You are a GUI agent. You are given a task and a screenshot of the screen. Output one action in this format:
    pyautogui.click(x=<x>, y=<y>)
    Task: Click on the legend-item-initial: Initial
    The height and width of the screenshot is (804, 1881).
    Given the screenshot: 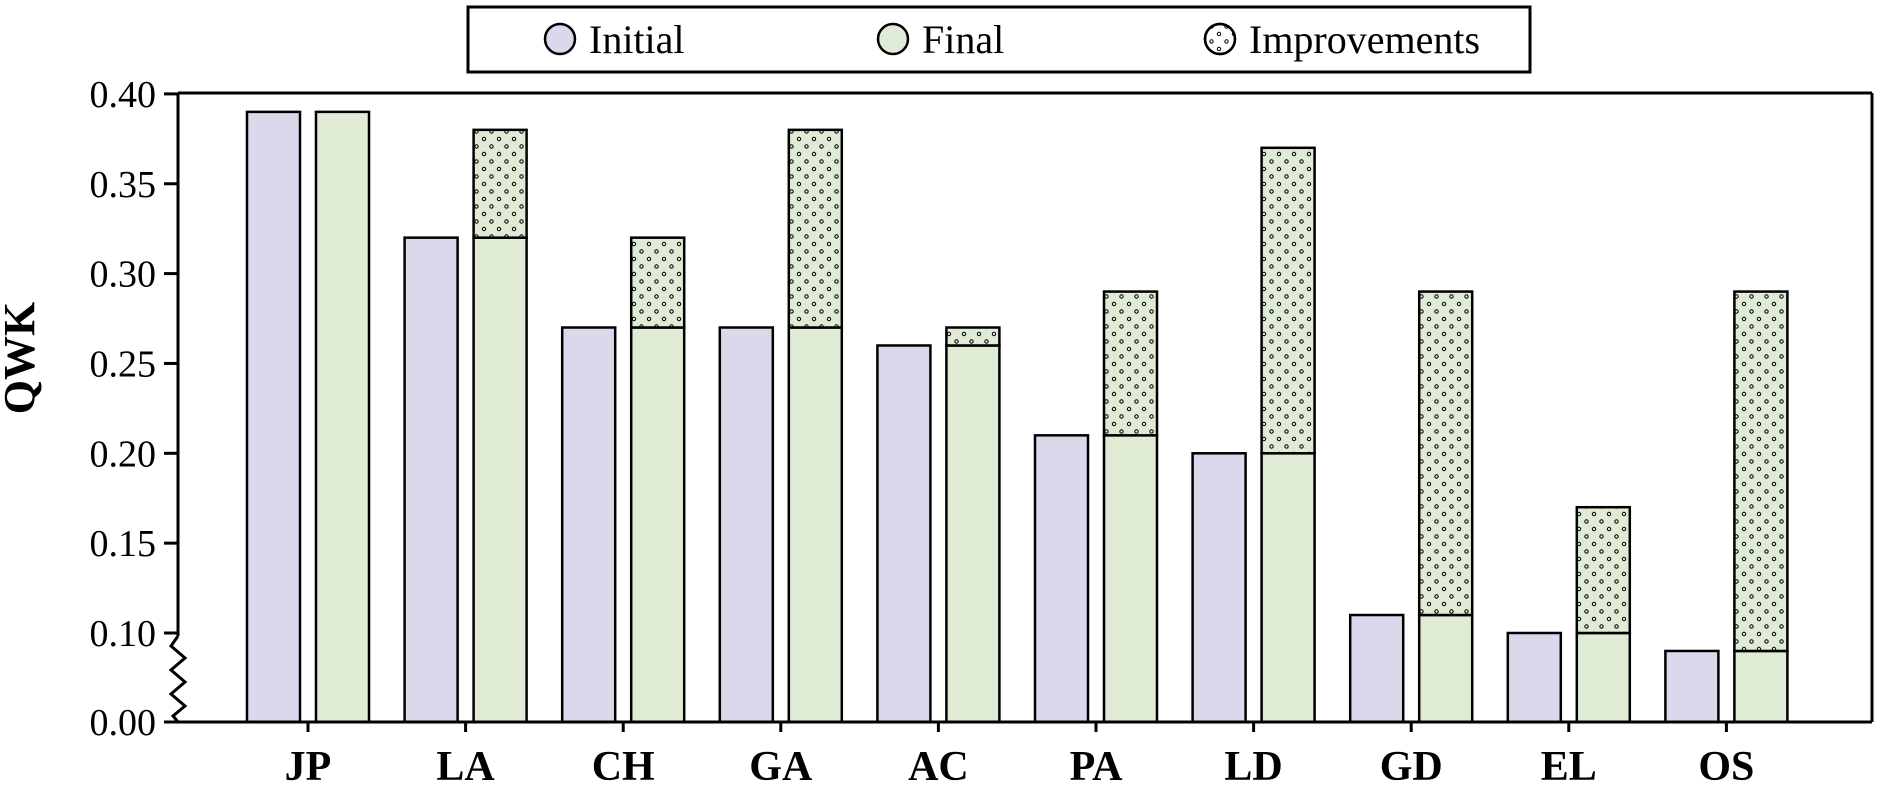 What is the action you would take?
    pyautogui.click(x=614, y=39)
    